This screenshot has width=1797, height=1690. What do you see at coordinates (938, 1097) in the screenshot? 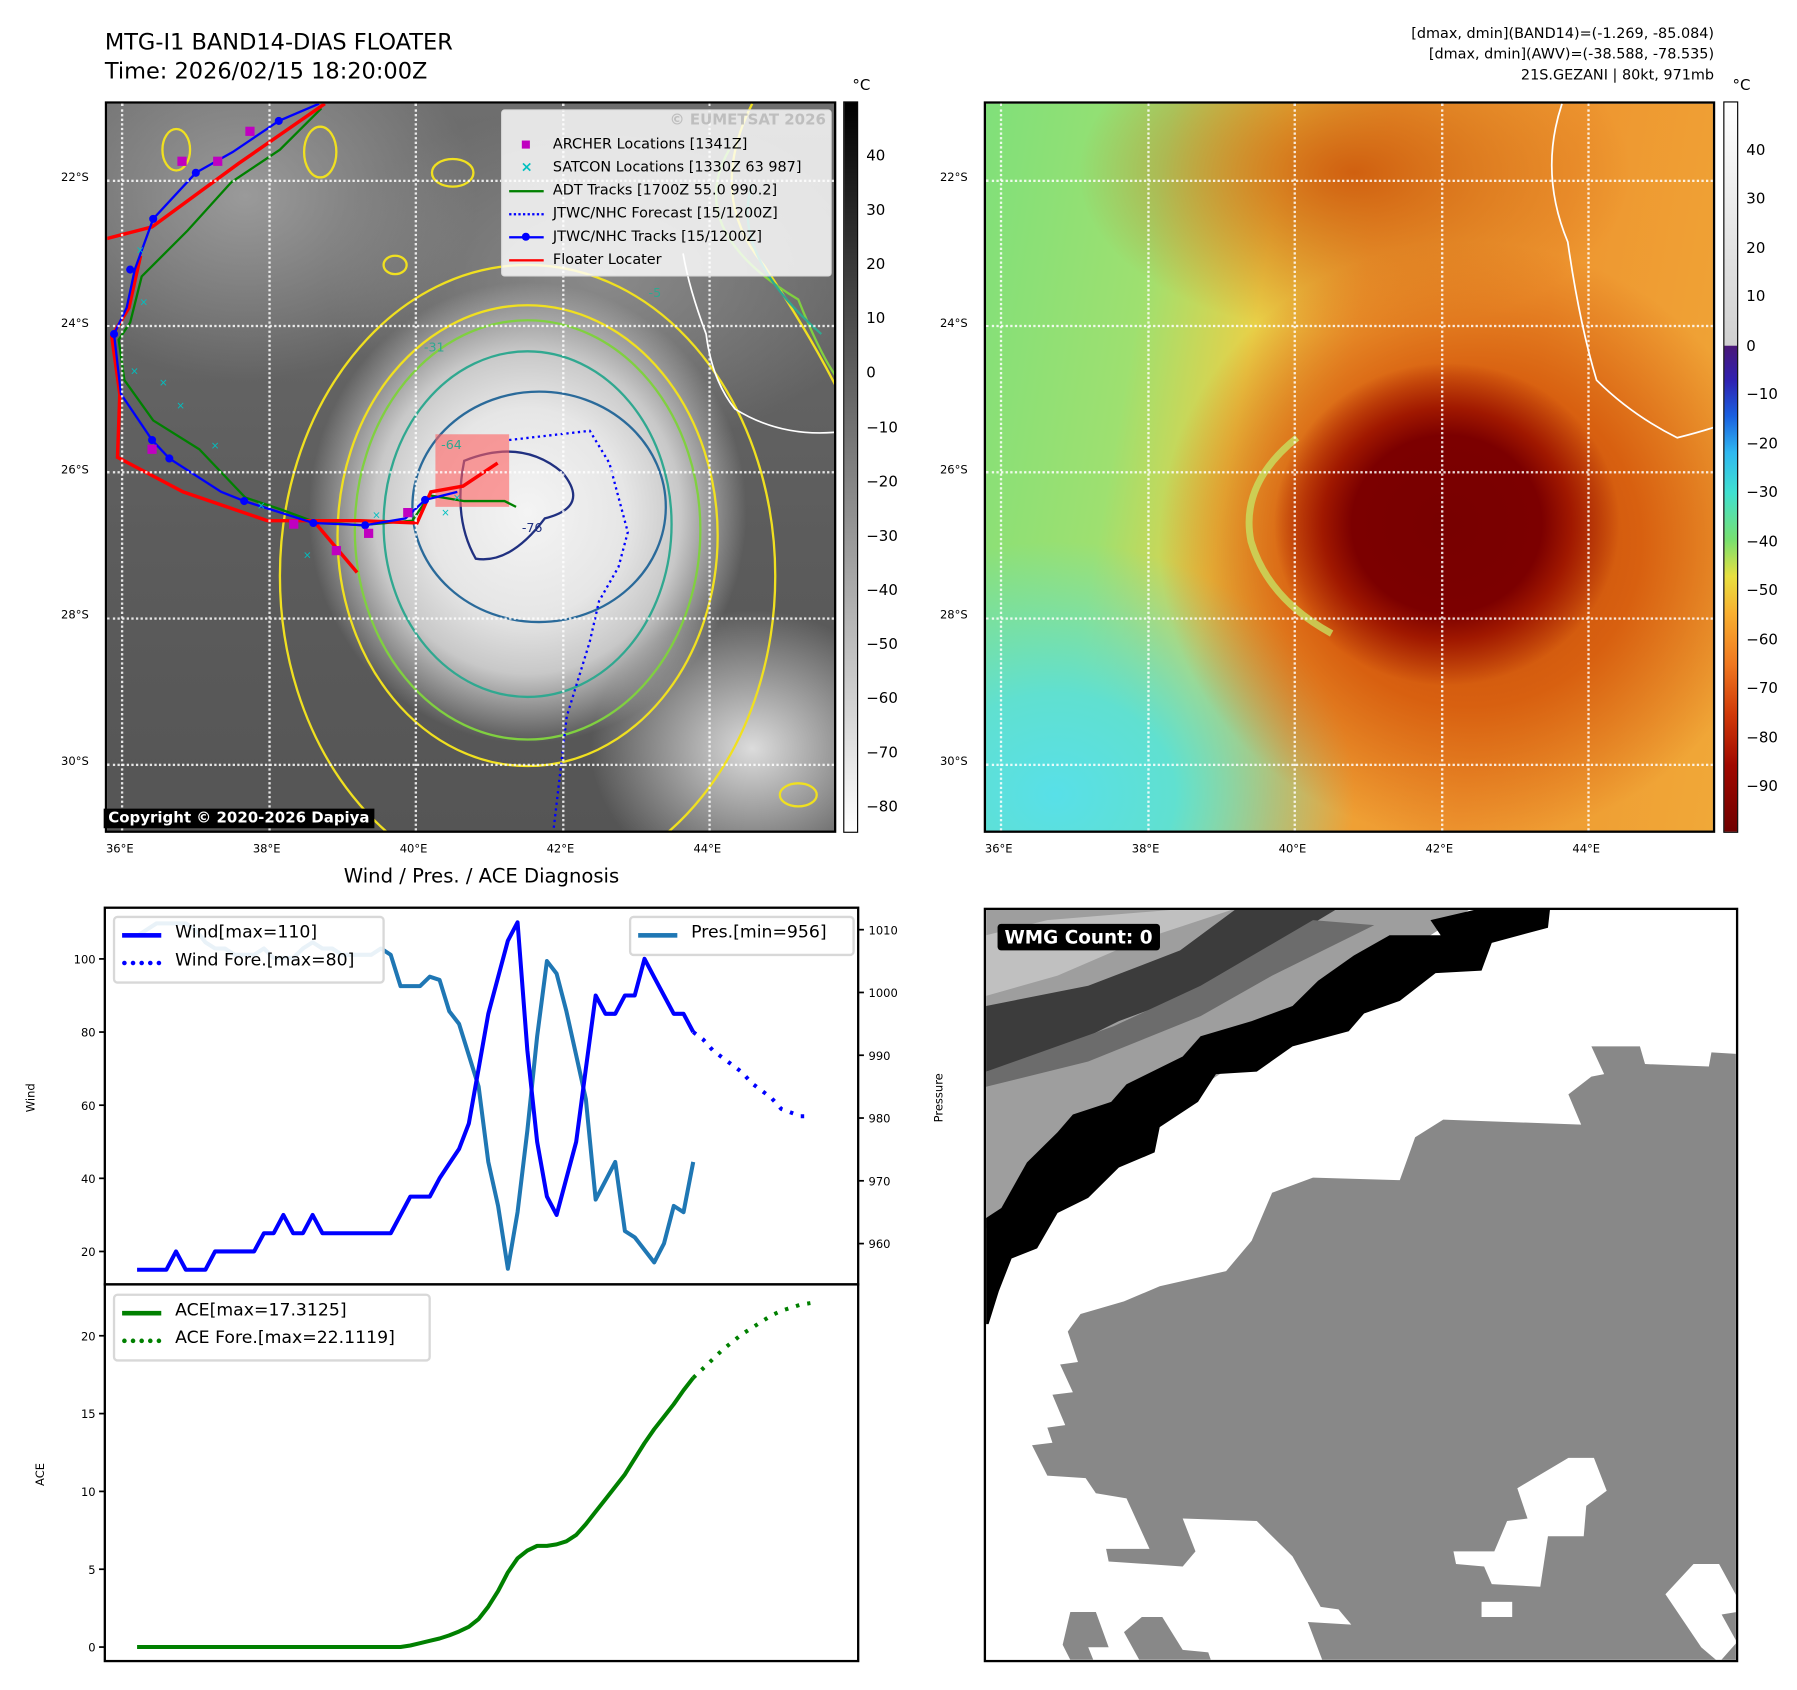
I see `pressure-axis-label: Pressure` at bounding box center [938, 1097].